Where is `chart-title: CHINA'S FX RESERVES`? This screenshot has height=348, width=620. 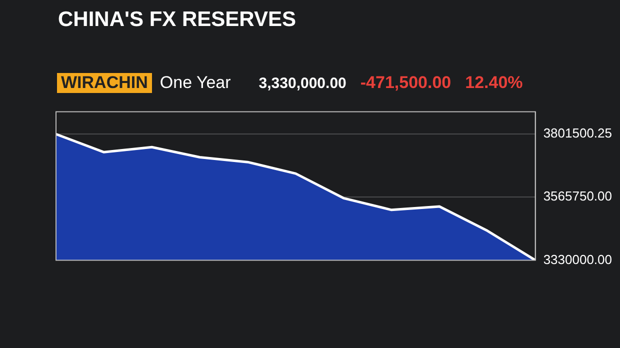
chart-title: CHINA'S FX RESERVES is located at coordinates (177, 20).